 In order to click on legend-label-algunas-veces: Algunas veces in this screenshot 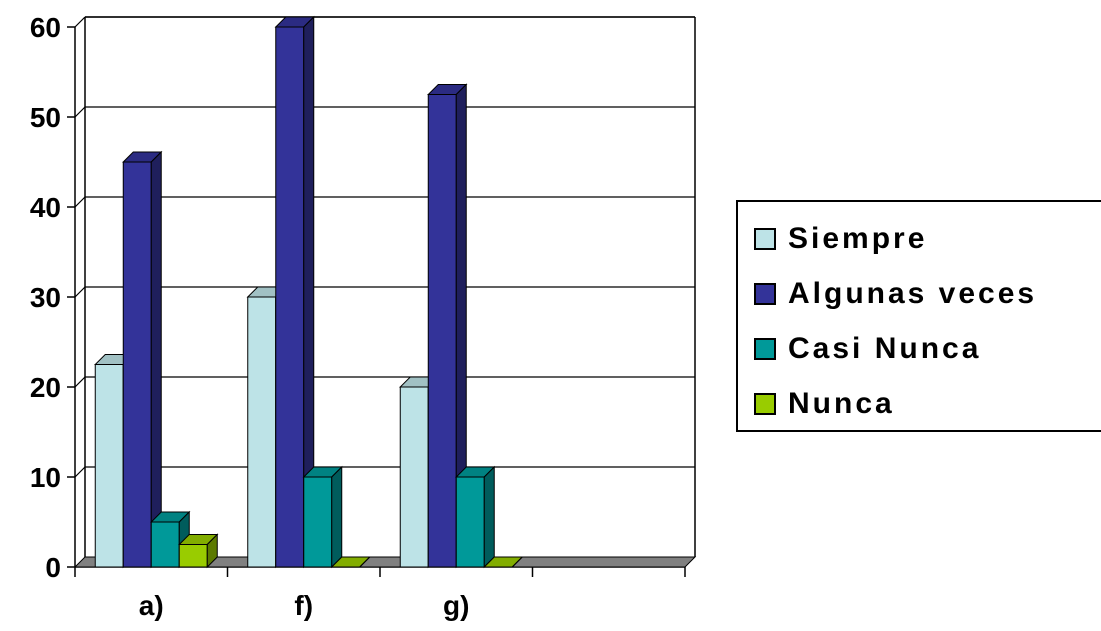, I will do `click(913, 293)`.